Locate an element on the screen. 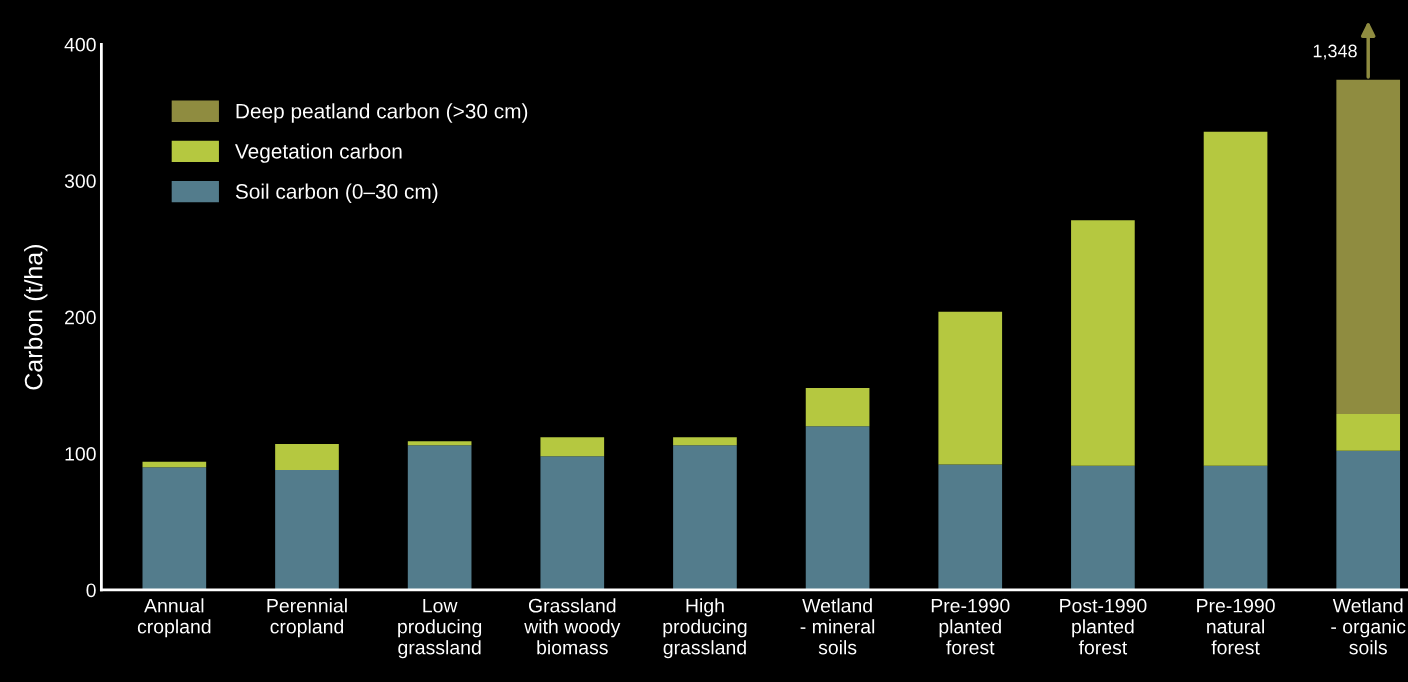  x-tick-label: High producing grassland is located at coordinates (705, 628).